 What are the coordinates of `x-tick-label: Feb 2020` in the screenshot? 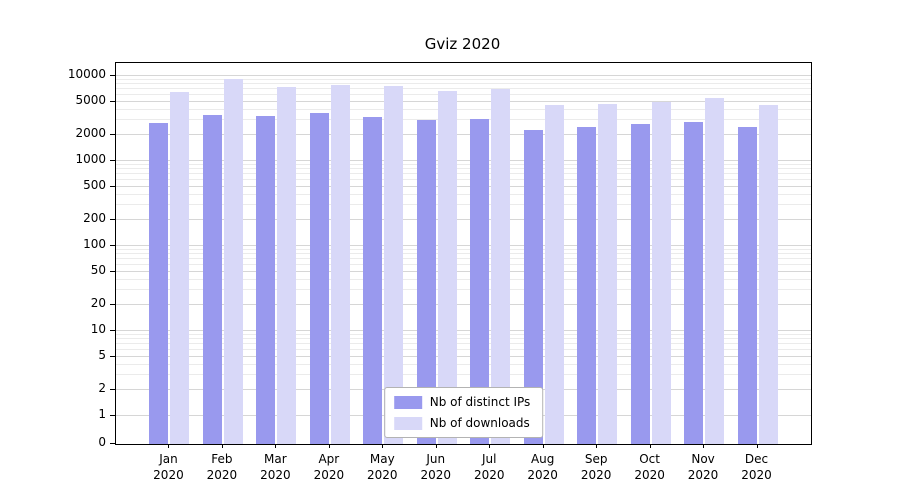 It's located at (222, 467).